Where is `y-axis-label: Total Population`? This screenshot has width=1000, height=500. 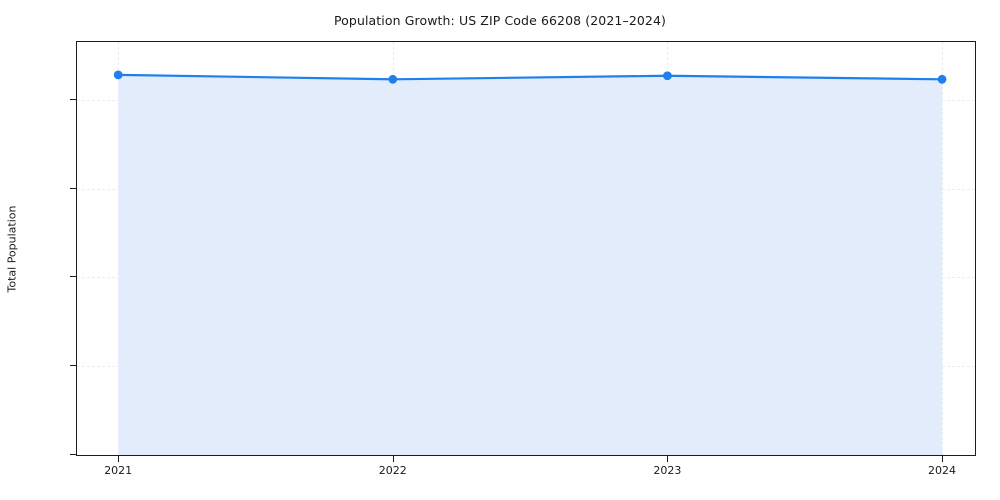
y-axis-label: Total Population is located at coordinates (12, 249).